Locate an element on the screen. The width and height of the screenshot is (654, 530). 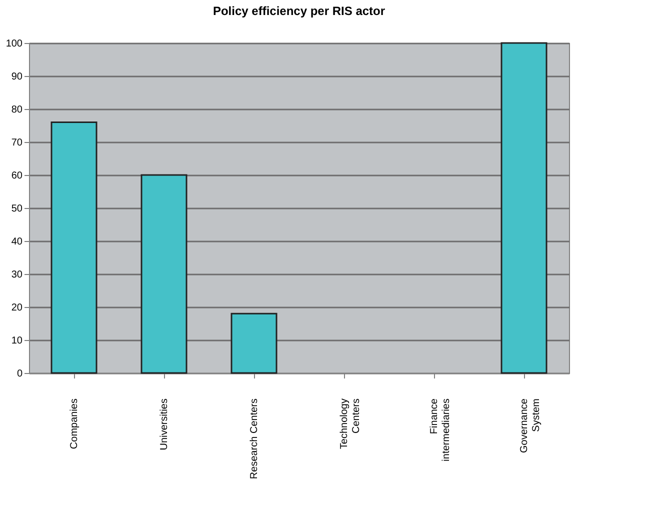
x-tick-label: Finance intermediaries is located at coordinates (440, 430).